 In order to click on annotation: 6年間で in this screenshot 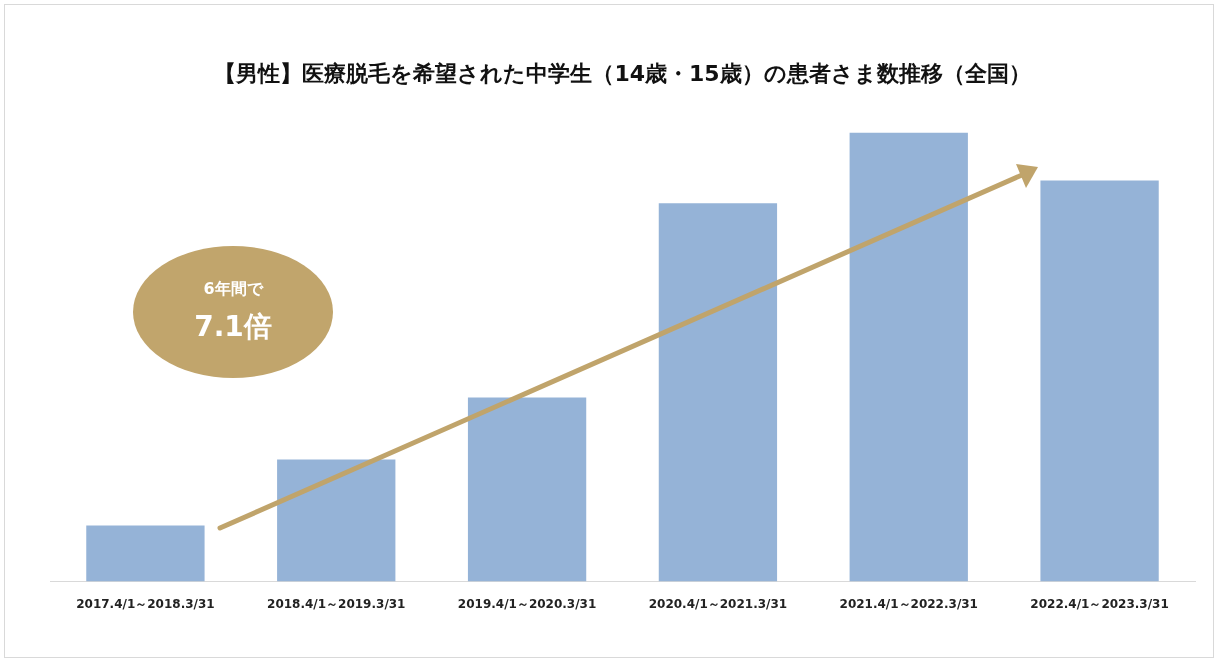, I will do `click(233, 289)`.